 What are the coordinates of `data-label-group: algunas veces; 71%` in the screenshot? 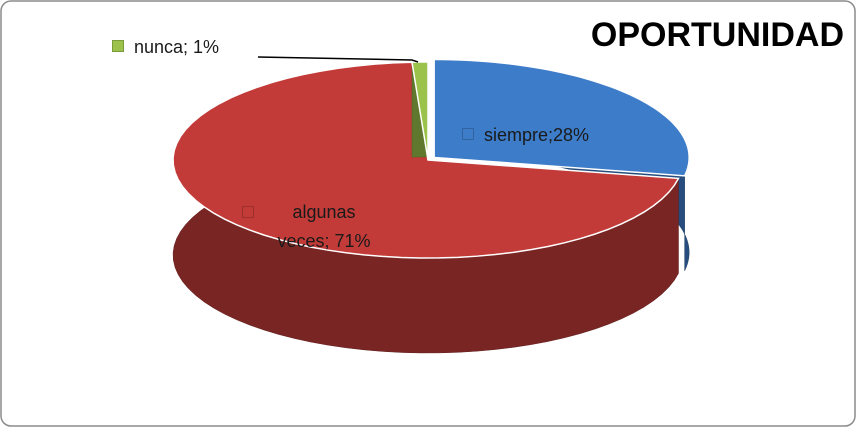 It's located at (327, 227).